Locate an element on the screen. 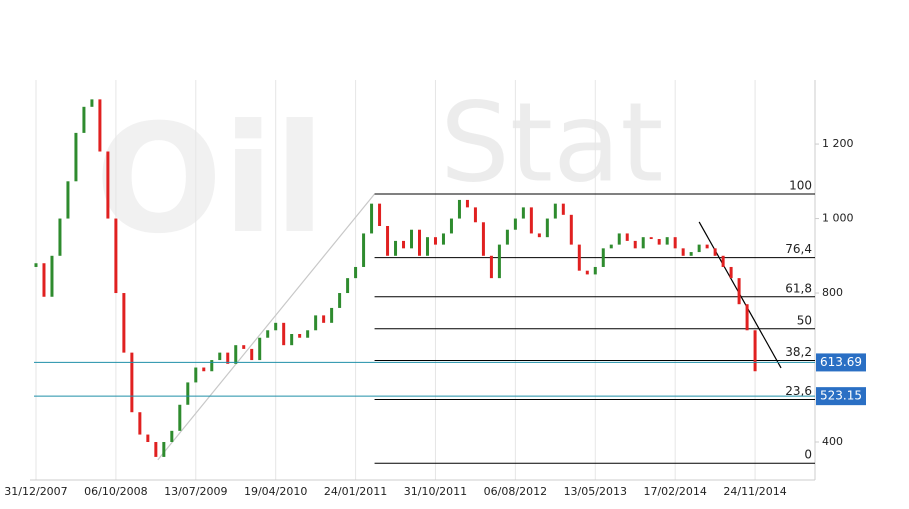 This screenshot has width=909, height=509. x-tick-label: 06/10/2008 is located at coordinates (115, 491).